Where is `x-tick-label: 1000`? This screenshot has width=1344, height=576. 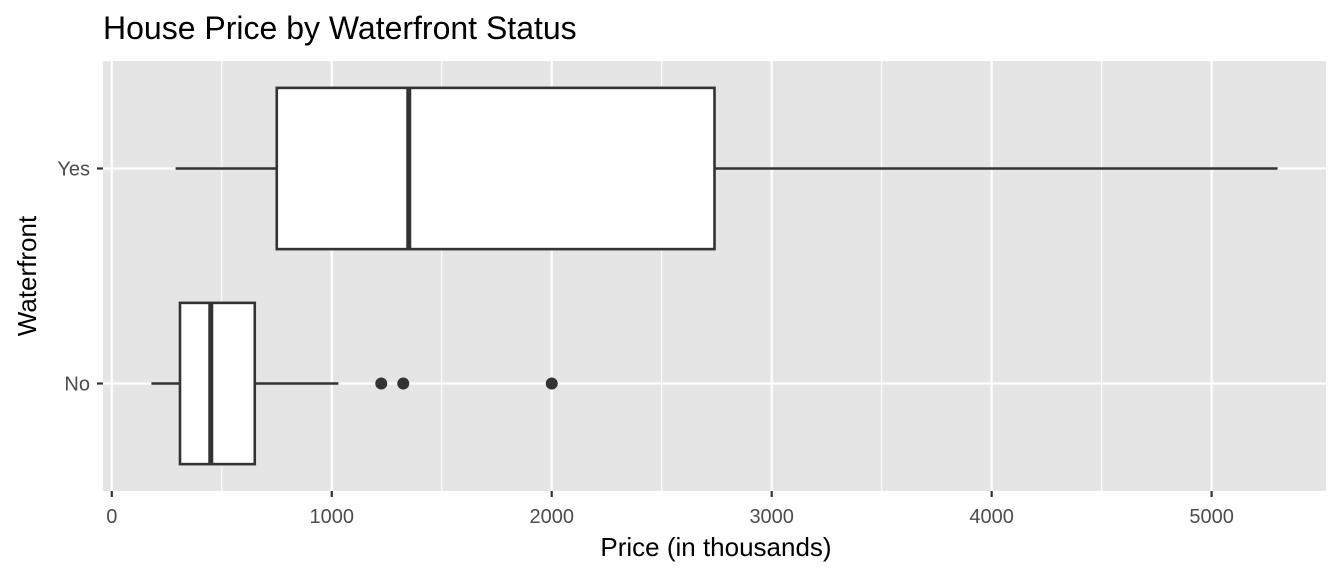
x-tick-label: 1000 is located at coordinates (332, 517).